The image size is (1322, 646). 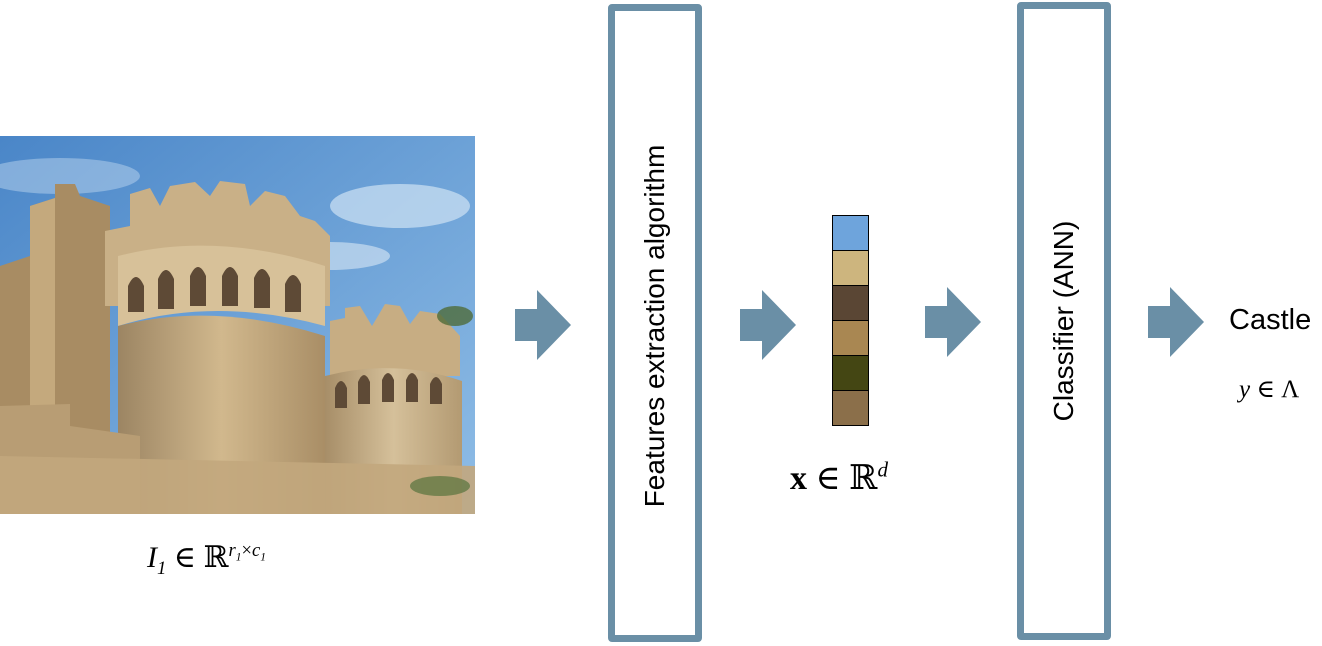 I want to click on image-exp-r-sub: 1, so click(x=238, y=557).